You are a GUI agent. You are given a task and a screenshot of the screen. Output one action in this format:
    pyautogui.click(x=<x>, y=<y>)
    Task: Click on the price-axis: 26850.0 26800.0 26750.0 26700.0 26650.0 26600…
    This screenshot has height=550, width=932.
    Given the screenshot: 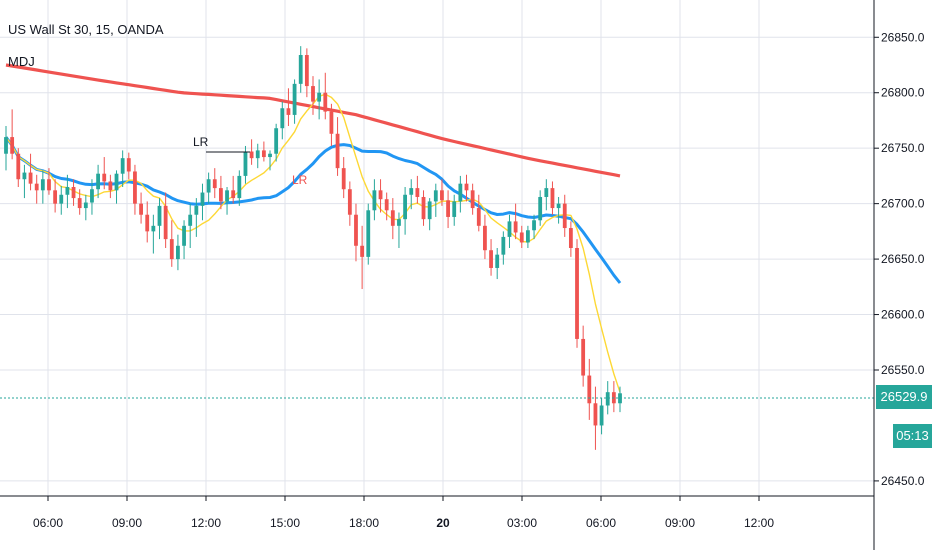 What is the action you would take?
    pyautogui.click(x=899, y=259)
    